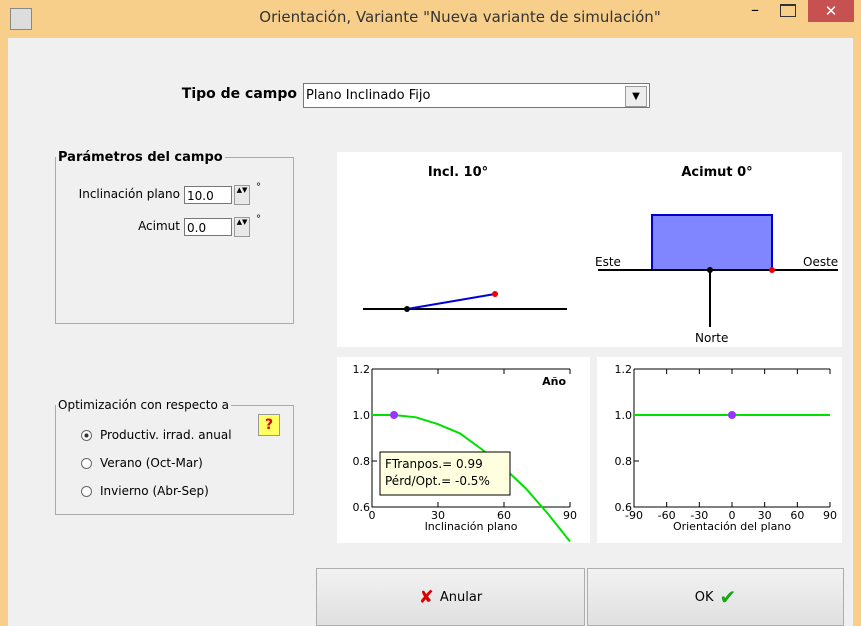  What do you see at coordinates (554, 381) in the screenshot?
I see `corner-label: Año` at bounding box center [554, 381].